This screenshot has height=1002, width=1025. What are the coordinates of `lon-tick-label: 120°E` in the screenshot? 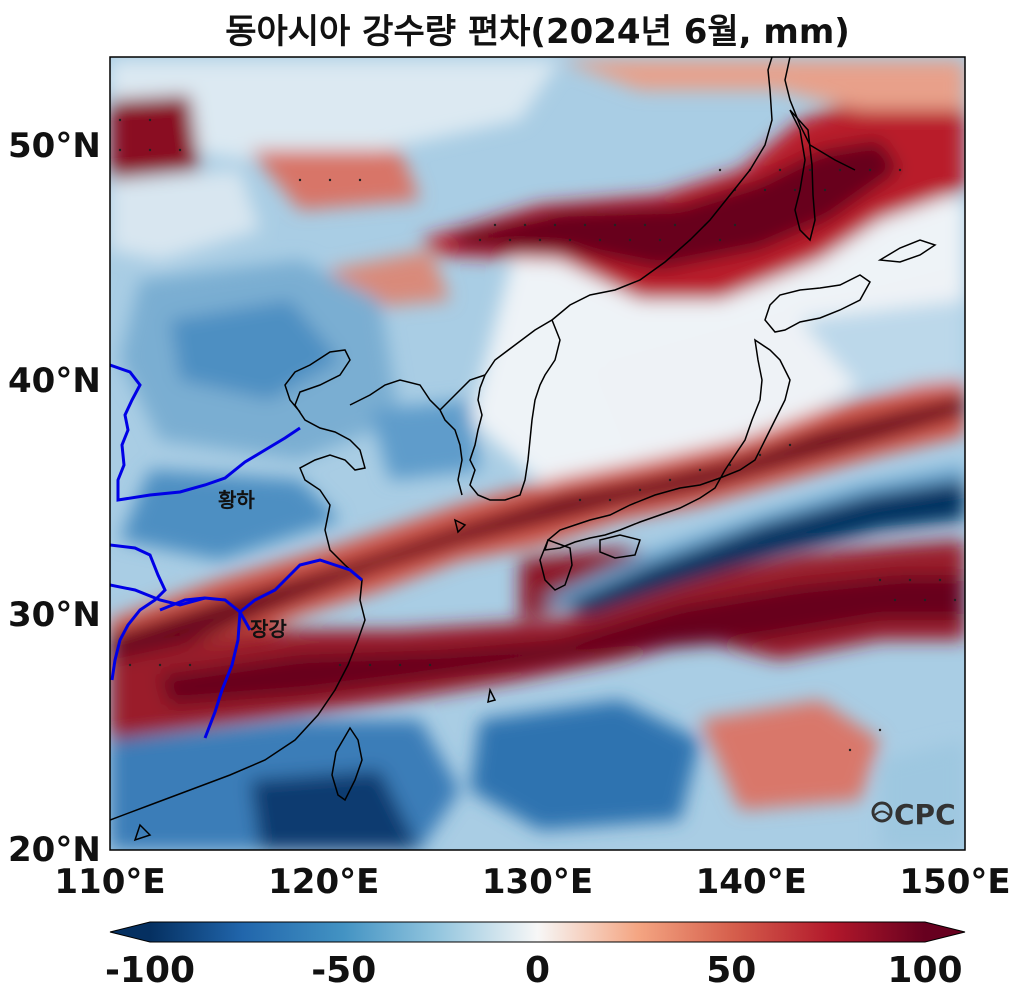 It's located at (324, 882).